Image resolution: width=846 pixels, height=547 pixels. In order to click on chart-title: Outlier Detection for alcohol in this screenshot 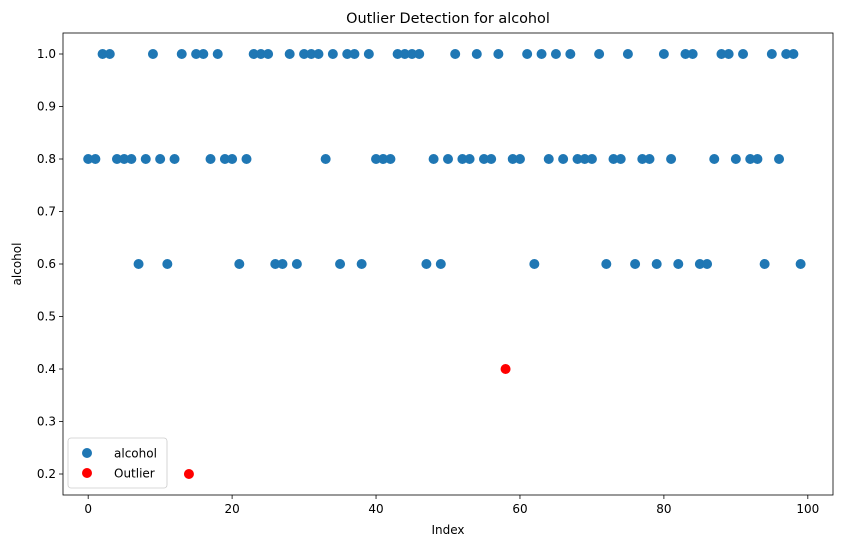, I will do `click(448, 19)`.